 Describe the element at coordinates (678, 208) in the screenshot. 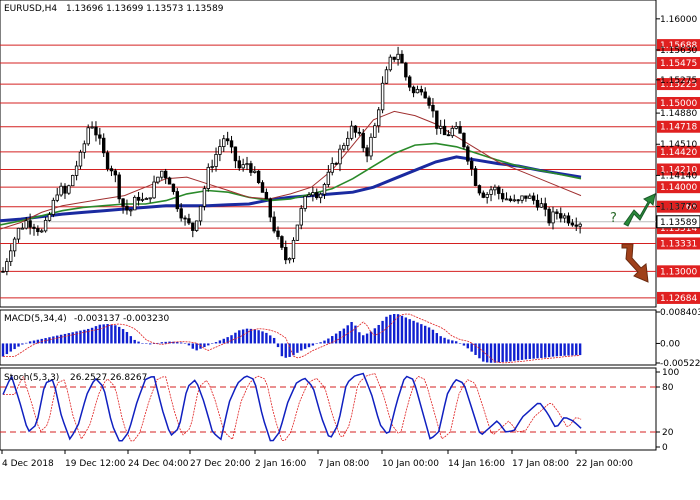

I see `price-tick-label: 1.13770` at that location.